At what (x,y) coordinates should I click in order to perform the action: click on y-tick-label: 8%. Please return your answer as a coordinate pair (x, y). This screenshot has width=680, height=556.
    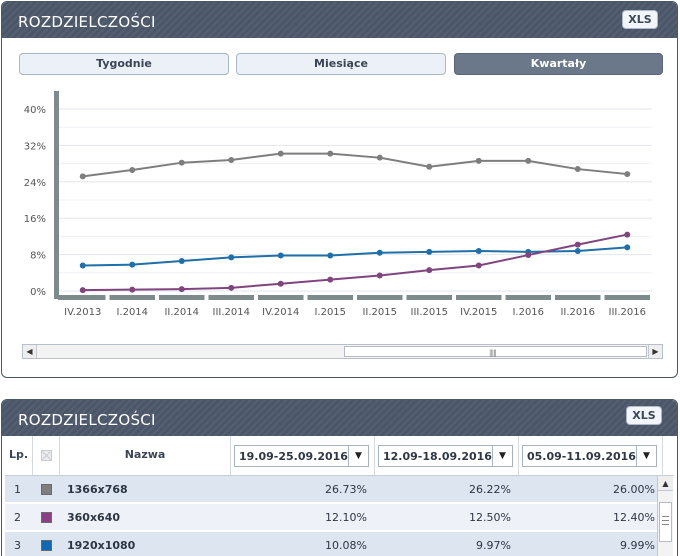
    Looking at the image, I should click on (38, 256).